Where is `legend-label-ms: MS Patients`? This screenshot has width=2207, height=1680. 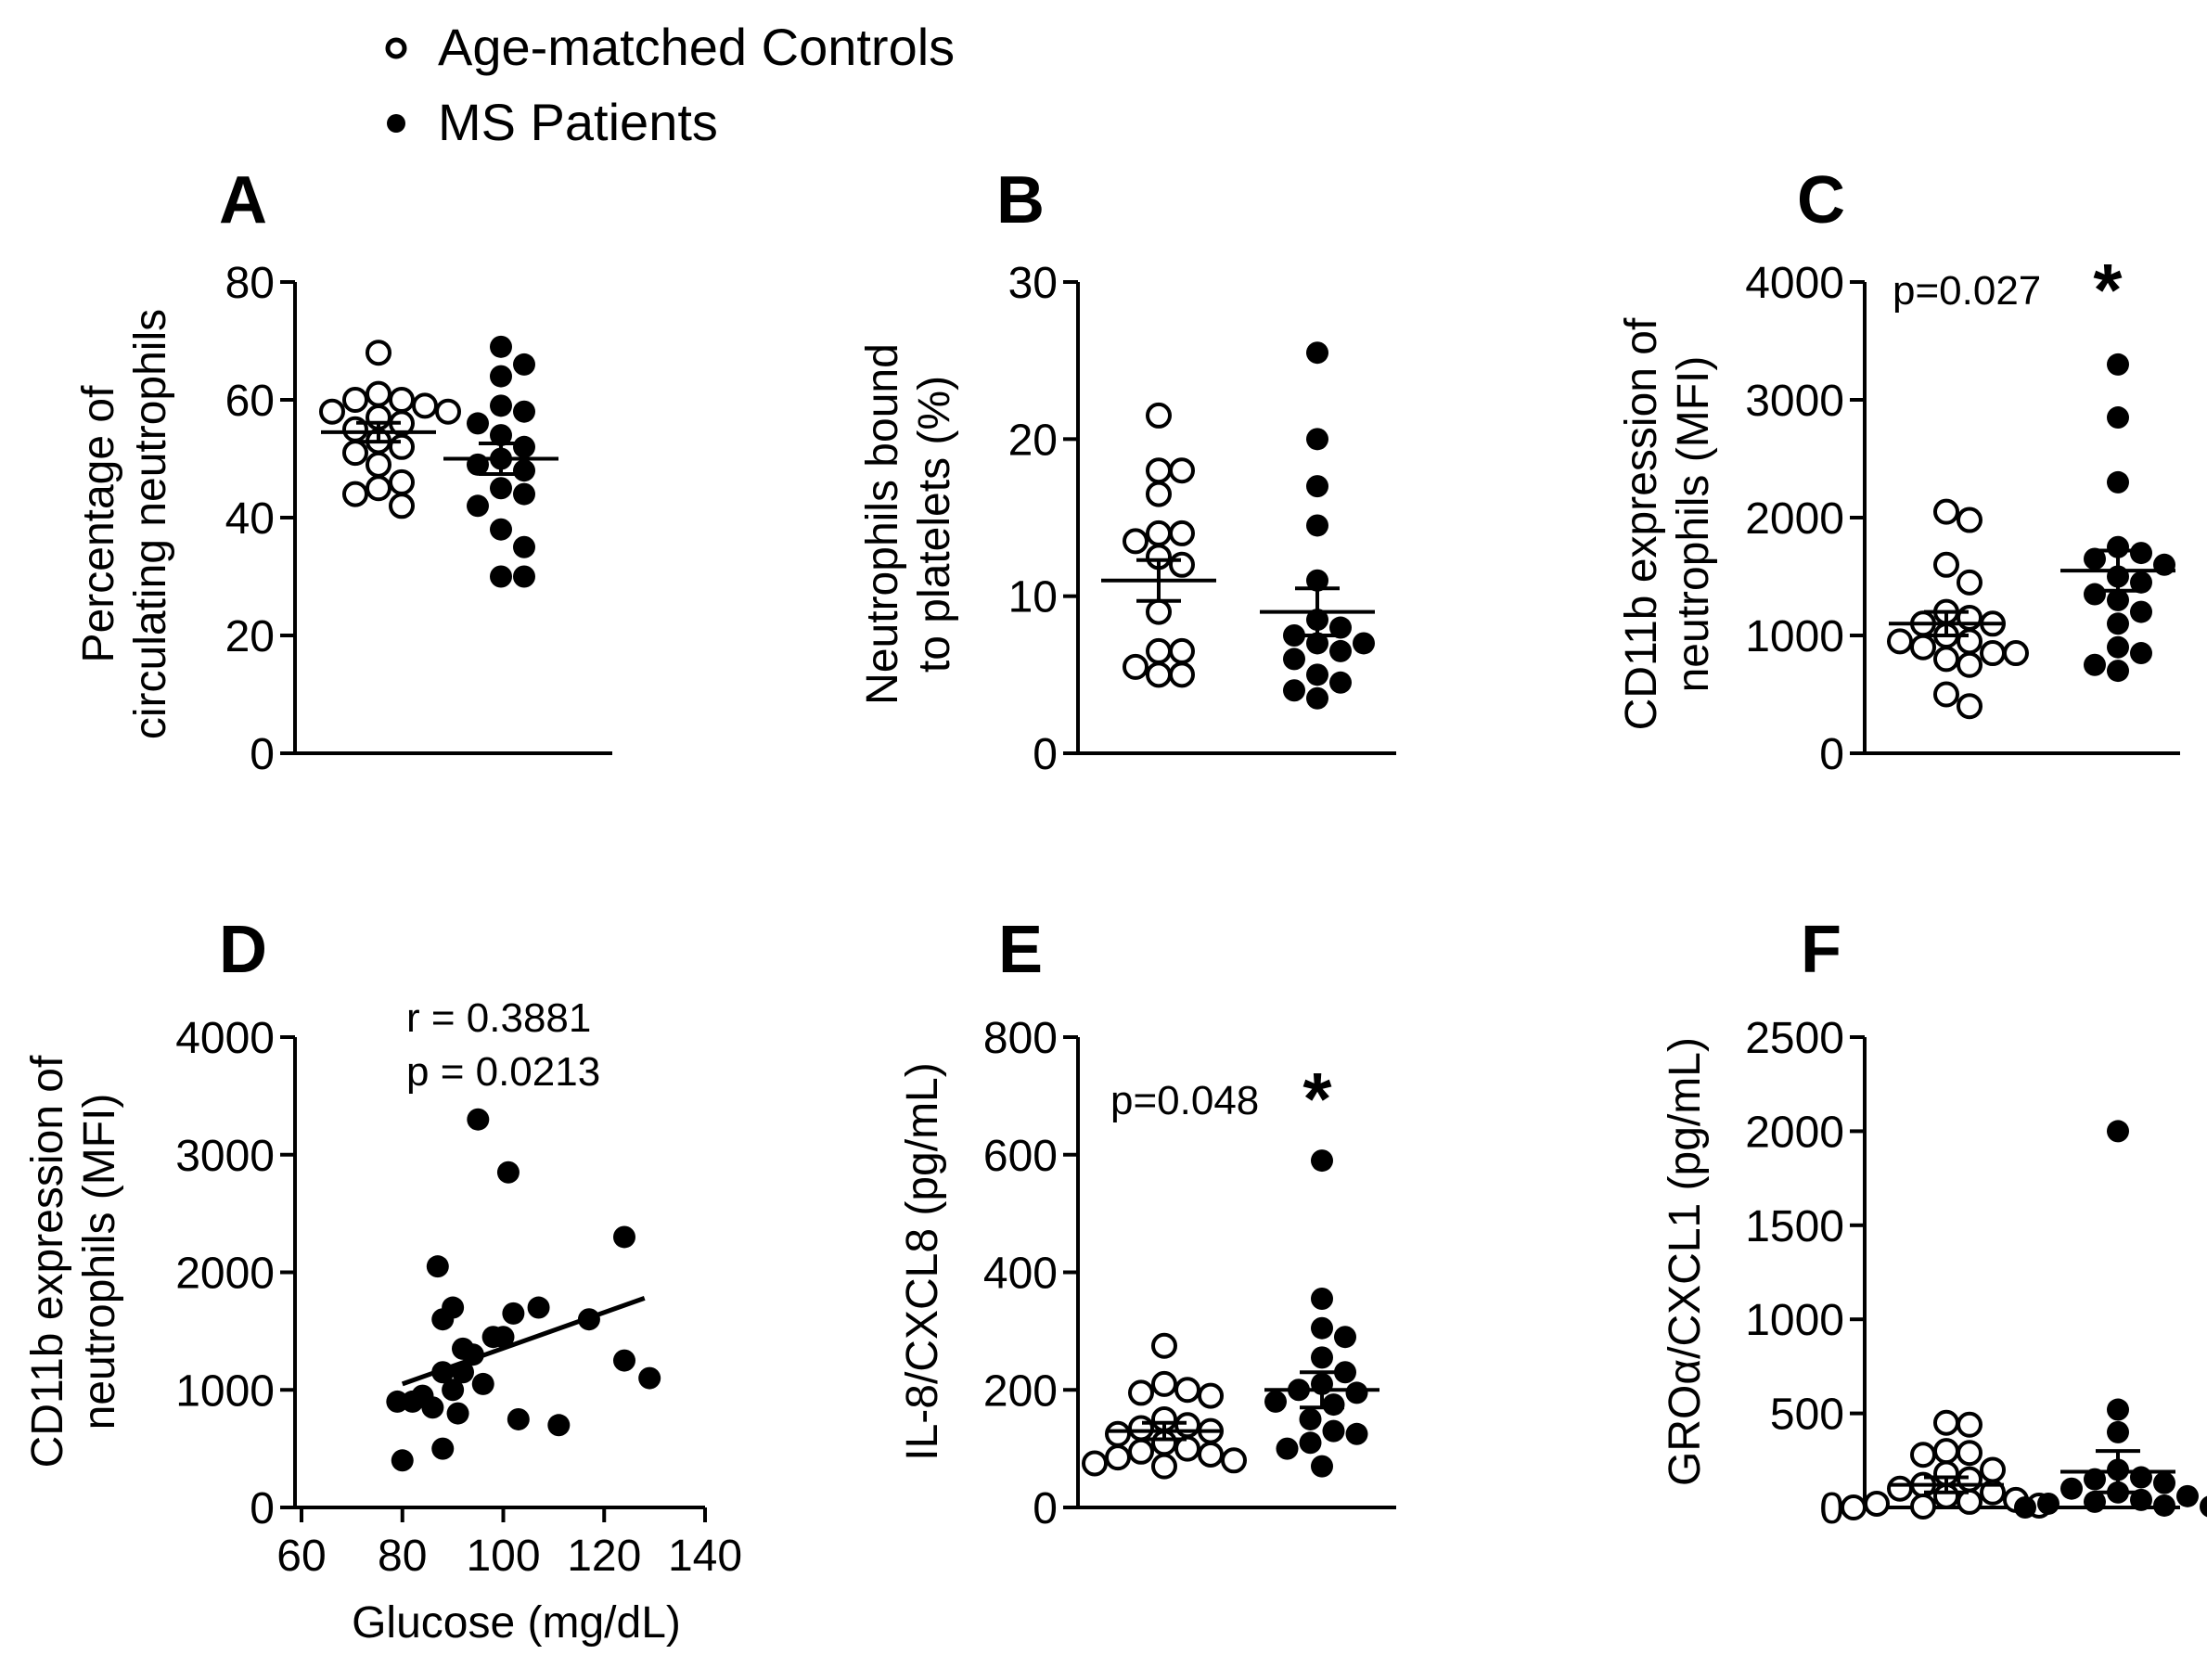 legend-label-ms: MS Patients is located at coordinates (578, 122).